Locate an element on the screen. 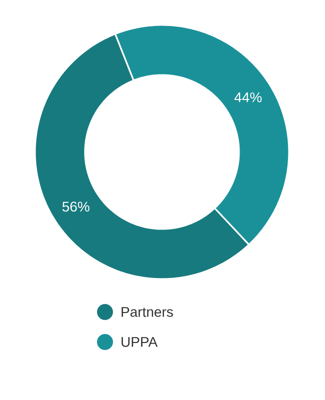 The width and height of the screenshot is (325, 400). legend-label: Partners is located at coordinates (147, 312).